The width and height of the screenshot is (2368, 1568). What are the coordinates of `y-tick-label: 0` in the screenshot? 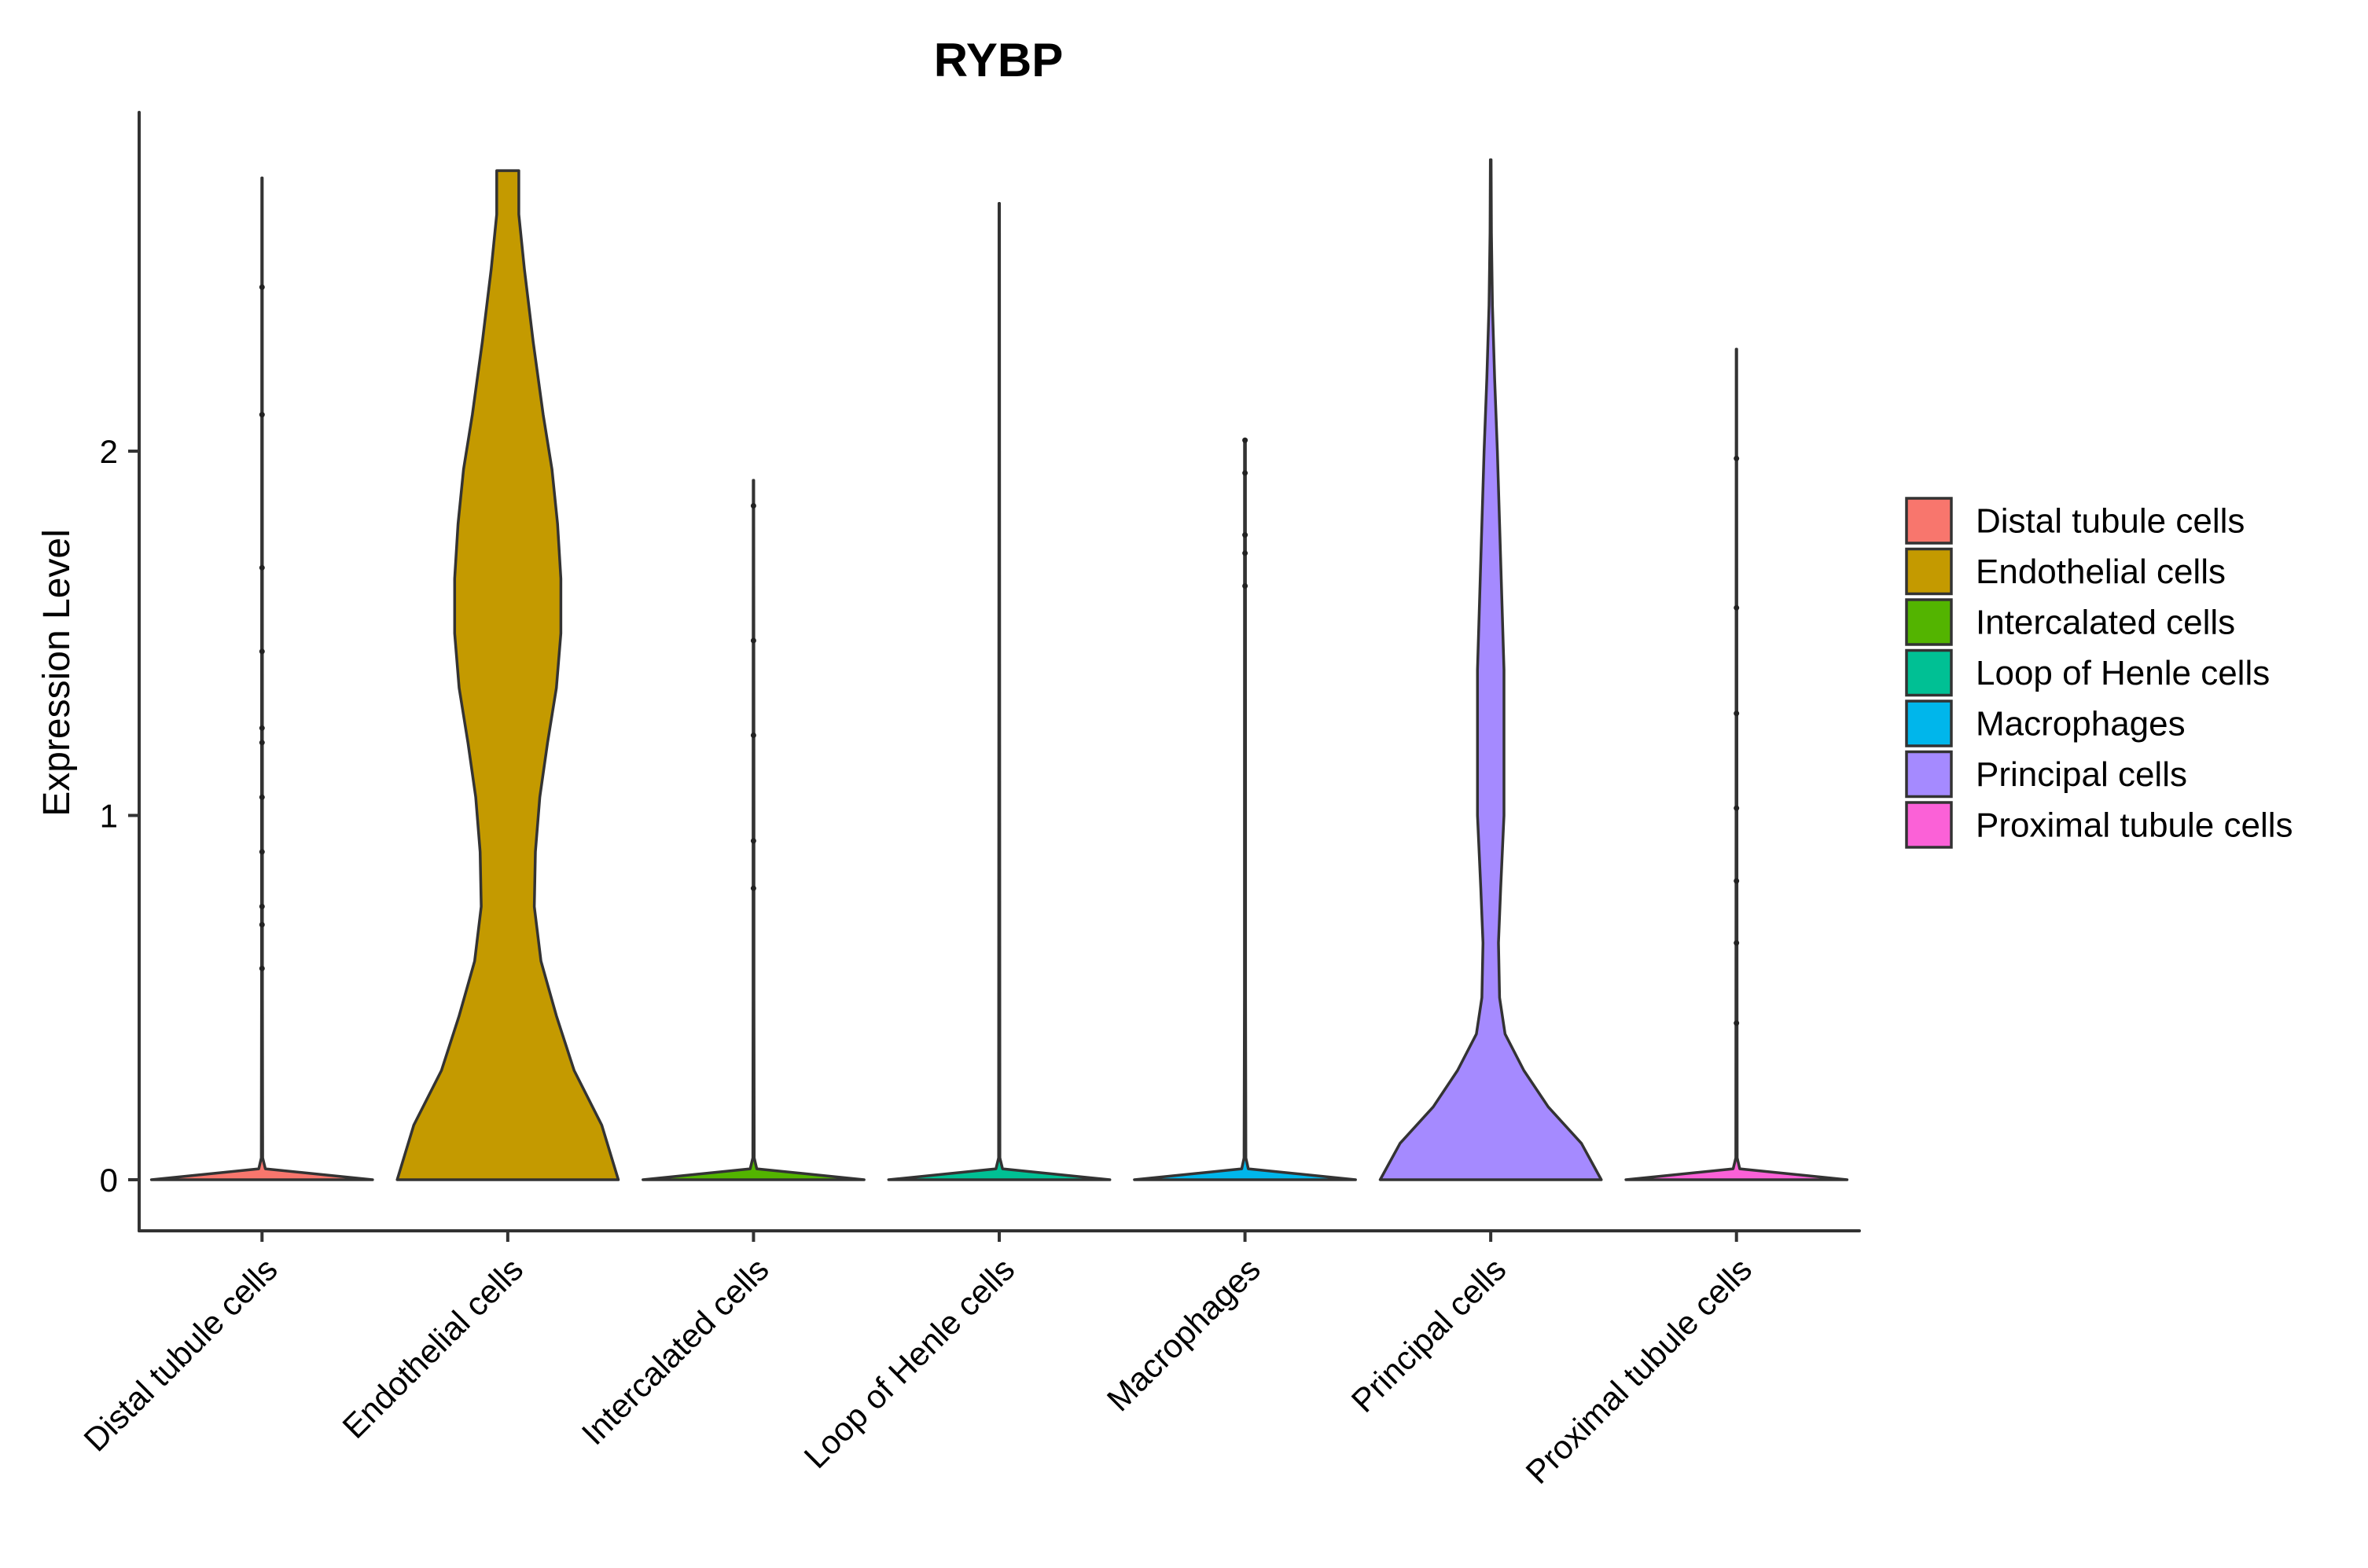 It's located at (109, 1180).